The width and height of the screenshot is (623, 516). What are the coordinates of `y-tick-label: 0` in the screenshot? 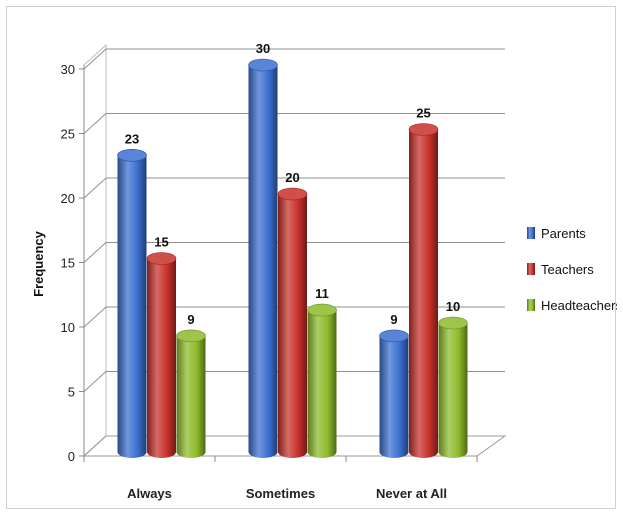 It's located at (71, 456).